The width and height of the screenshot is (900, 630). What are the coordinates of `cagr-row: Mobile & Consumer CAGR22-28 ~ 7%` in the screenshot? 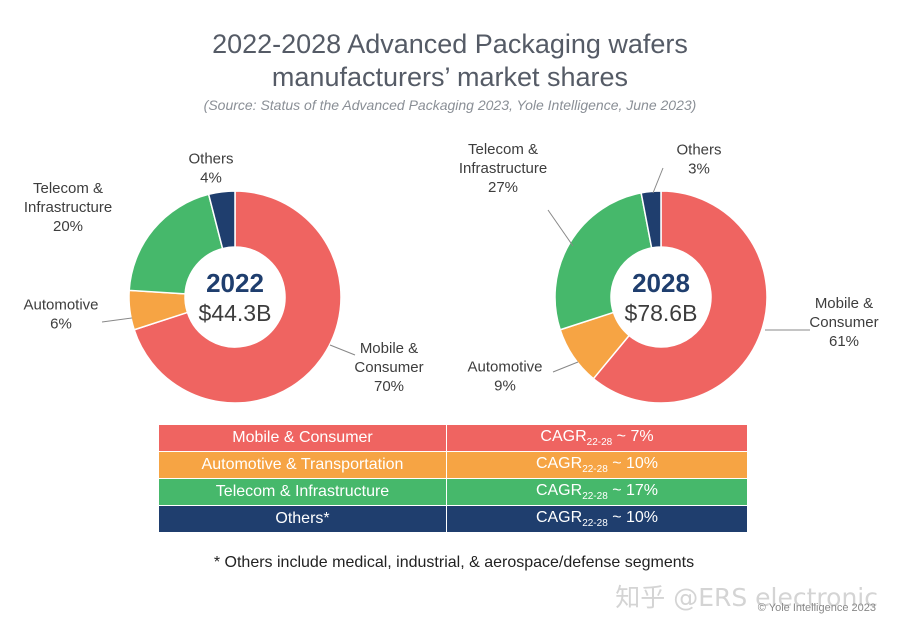 It's located at (453, 438).